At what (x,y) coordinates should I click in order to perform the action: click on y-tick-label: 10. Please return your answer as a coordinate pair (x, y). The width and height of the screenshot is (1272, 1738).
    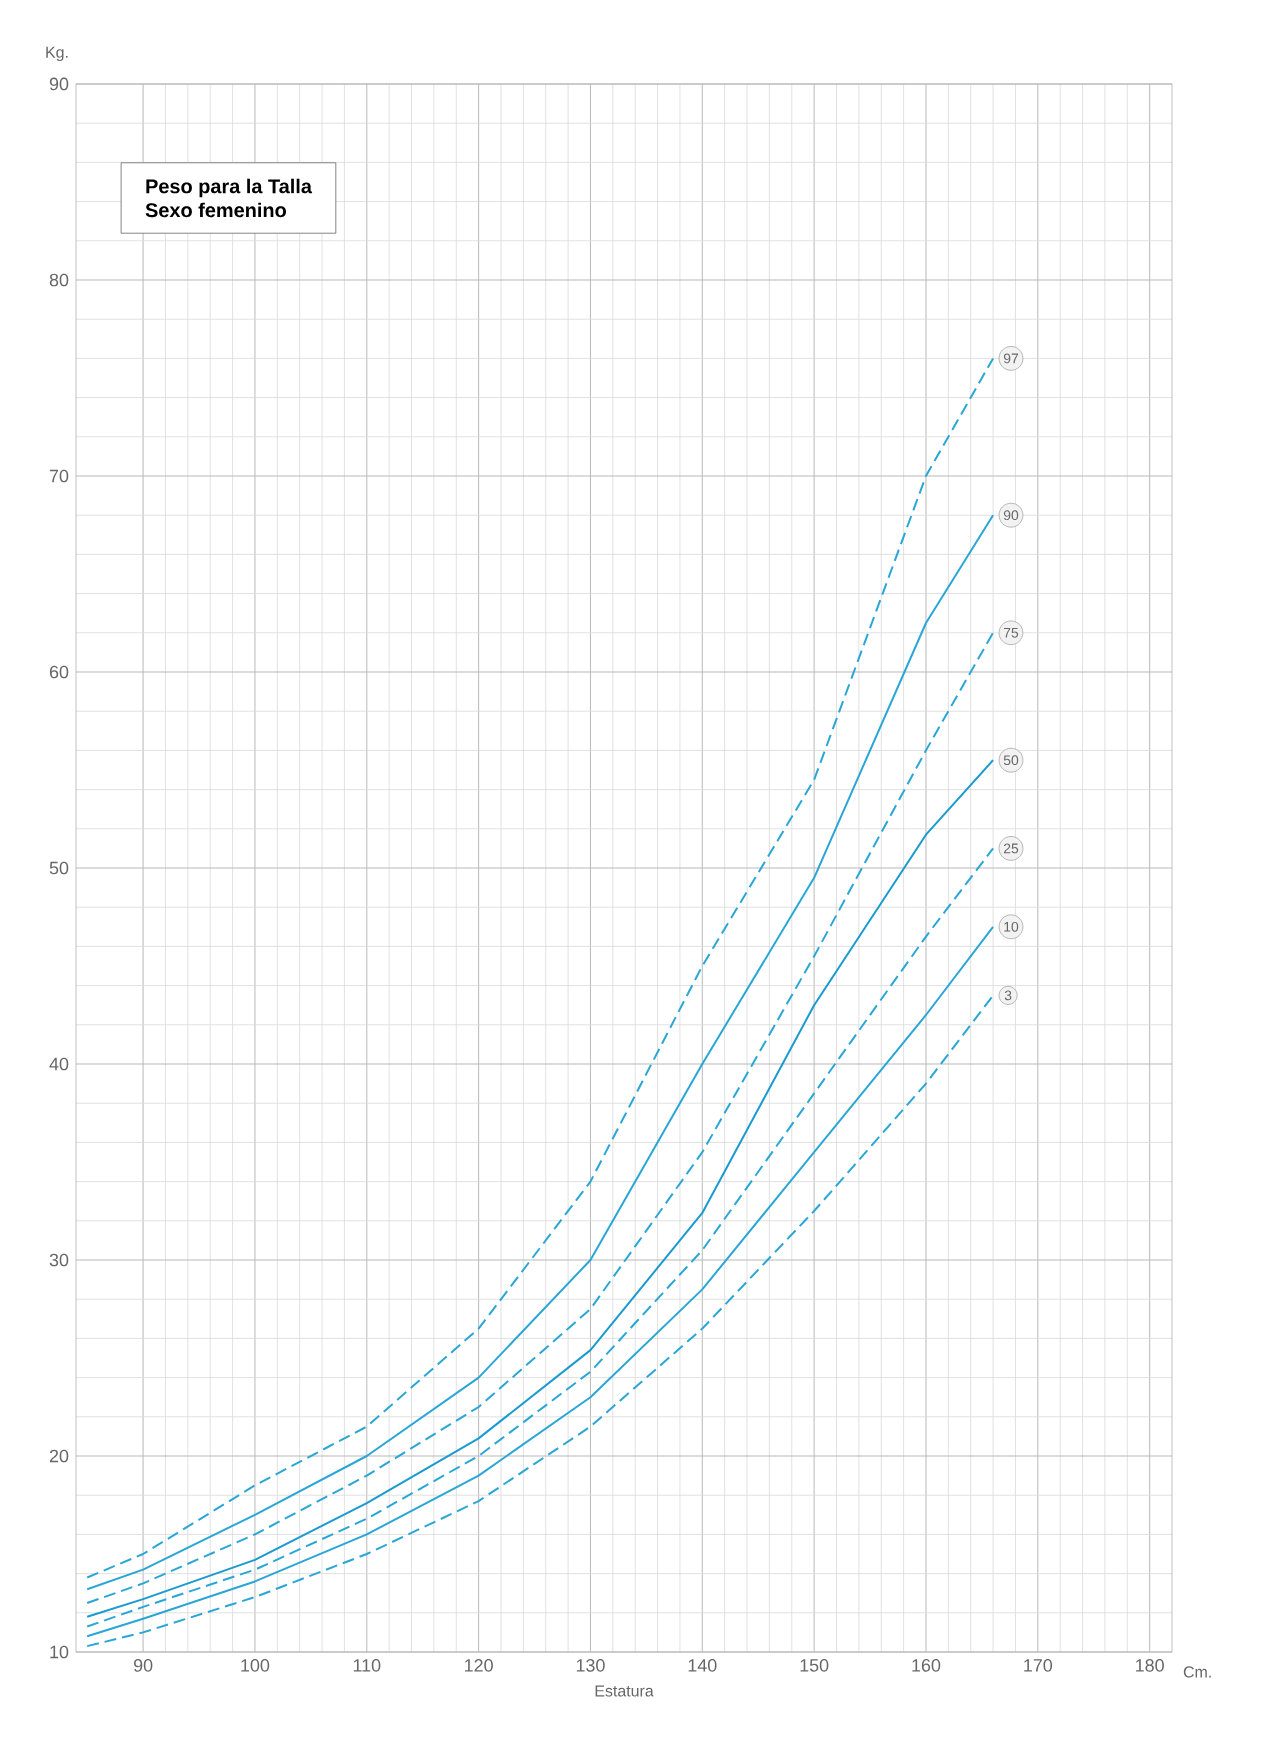
    Looking at the image, I should click on (59, 1652).